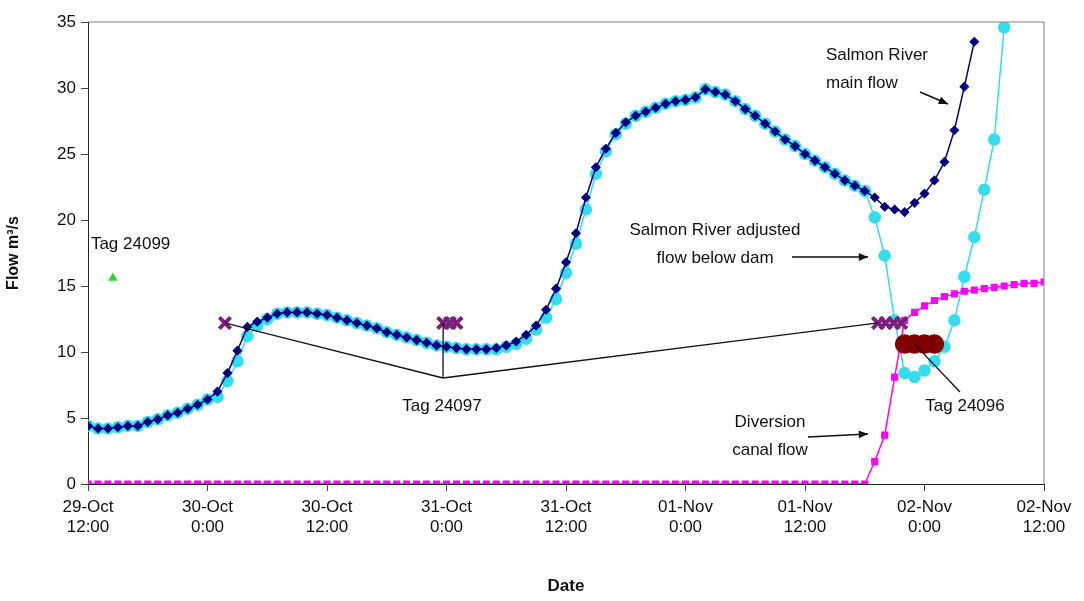 The image size is (1084, 601). Describe the element at coordinates (442, 406) in the screenshot. I see `text: Tag 24097` at that location.